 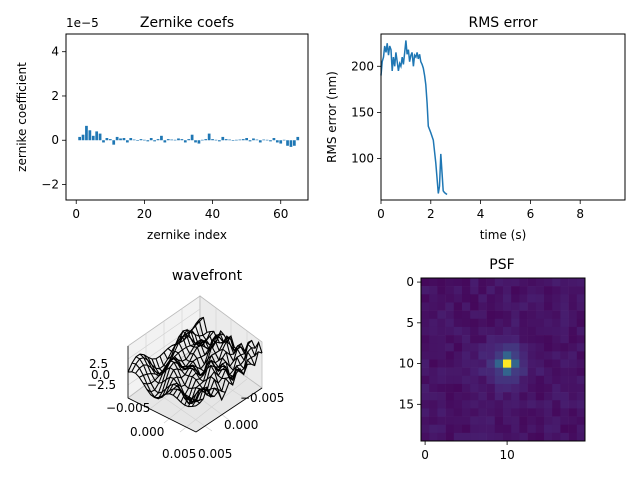 I want to click on rms-xtick-label: 2, so click(x=431, y=214).